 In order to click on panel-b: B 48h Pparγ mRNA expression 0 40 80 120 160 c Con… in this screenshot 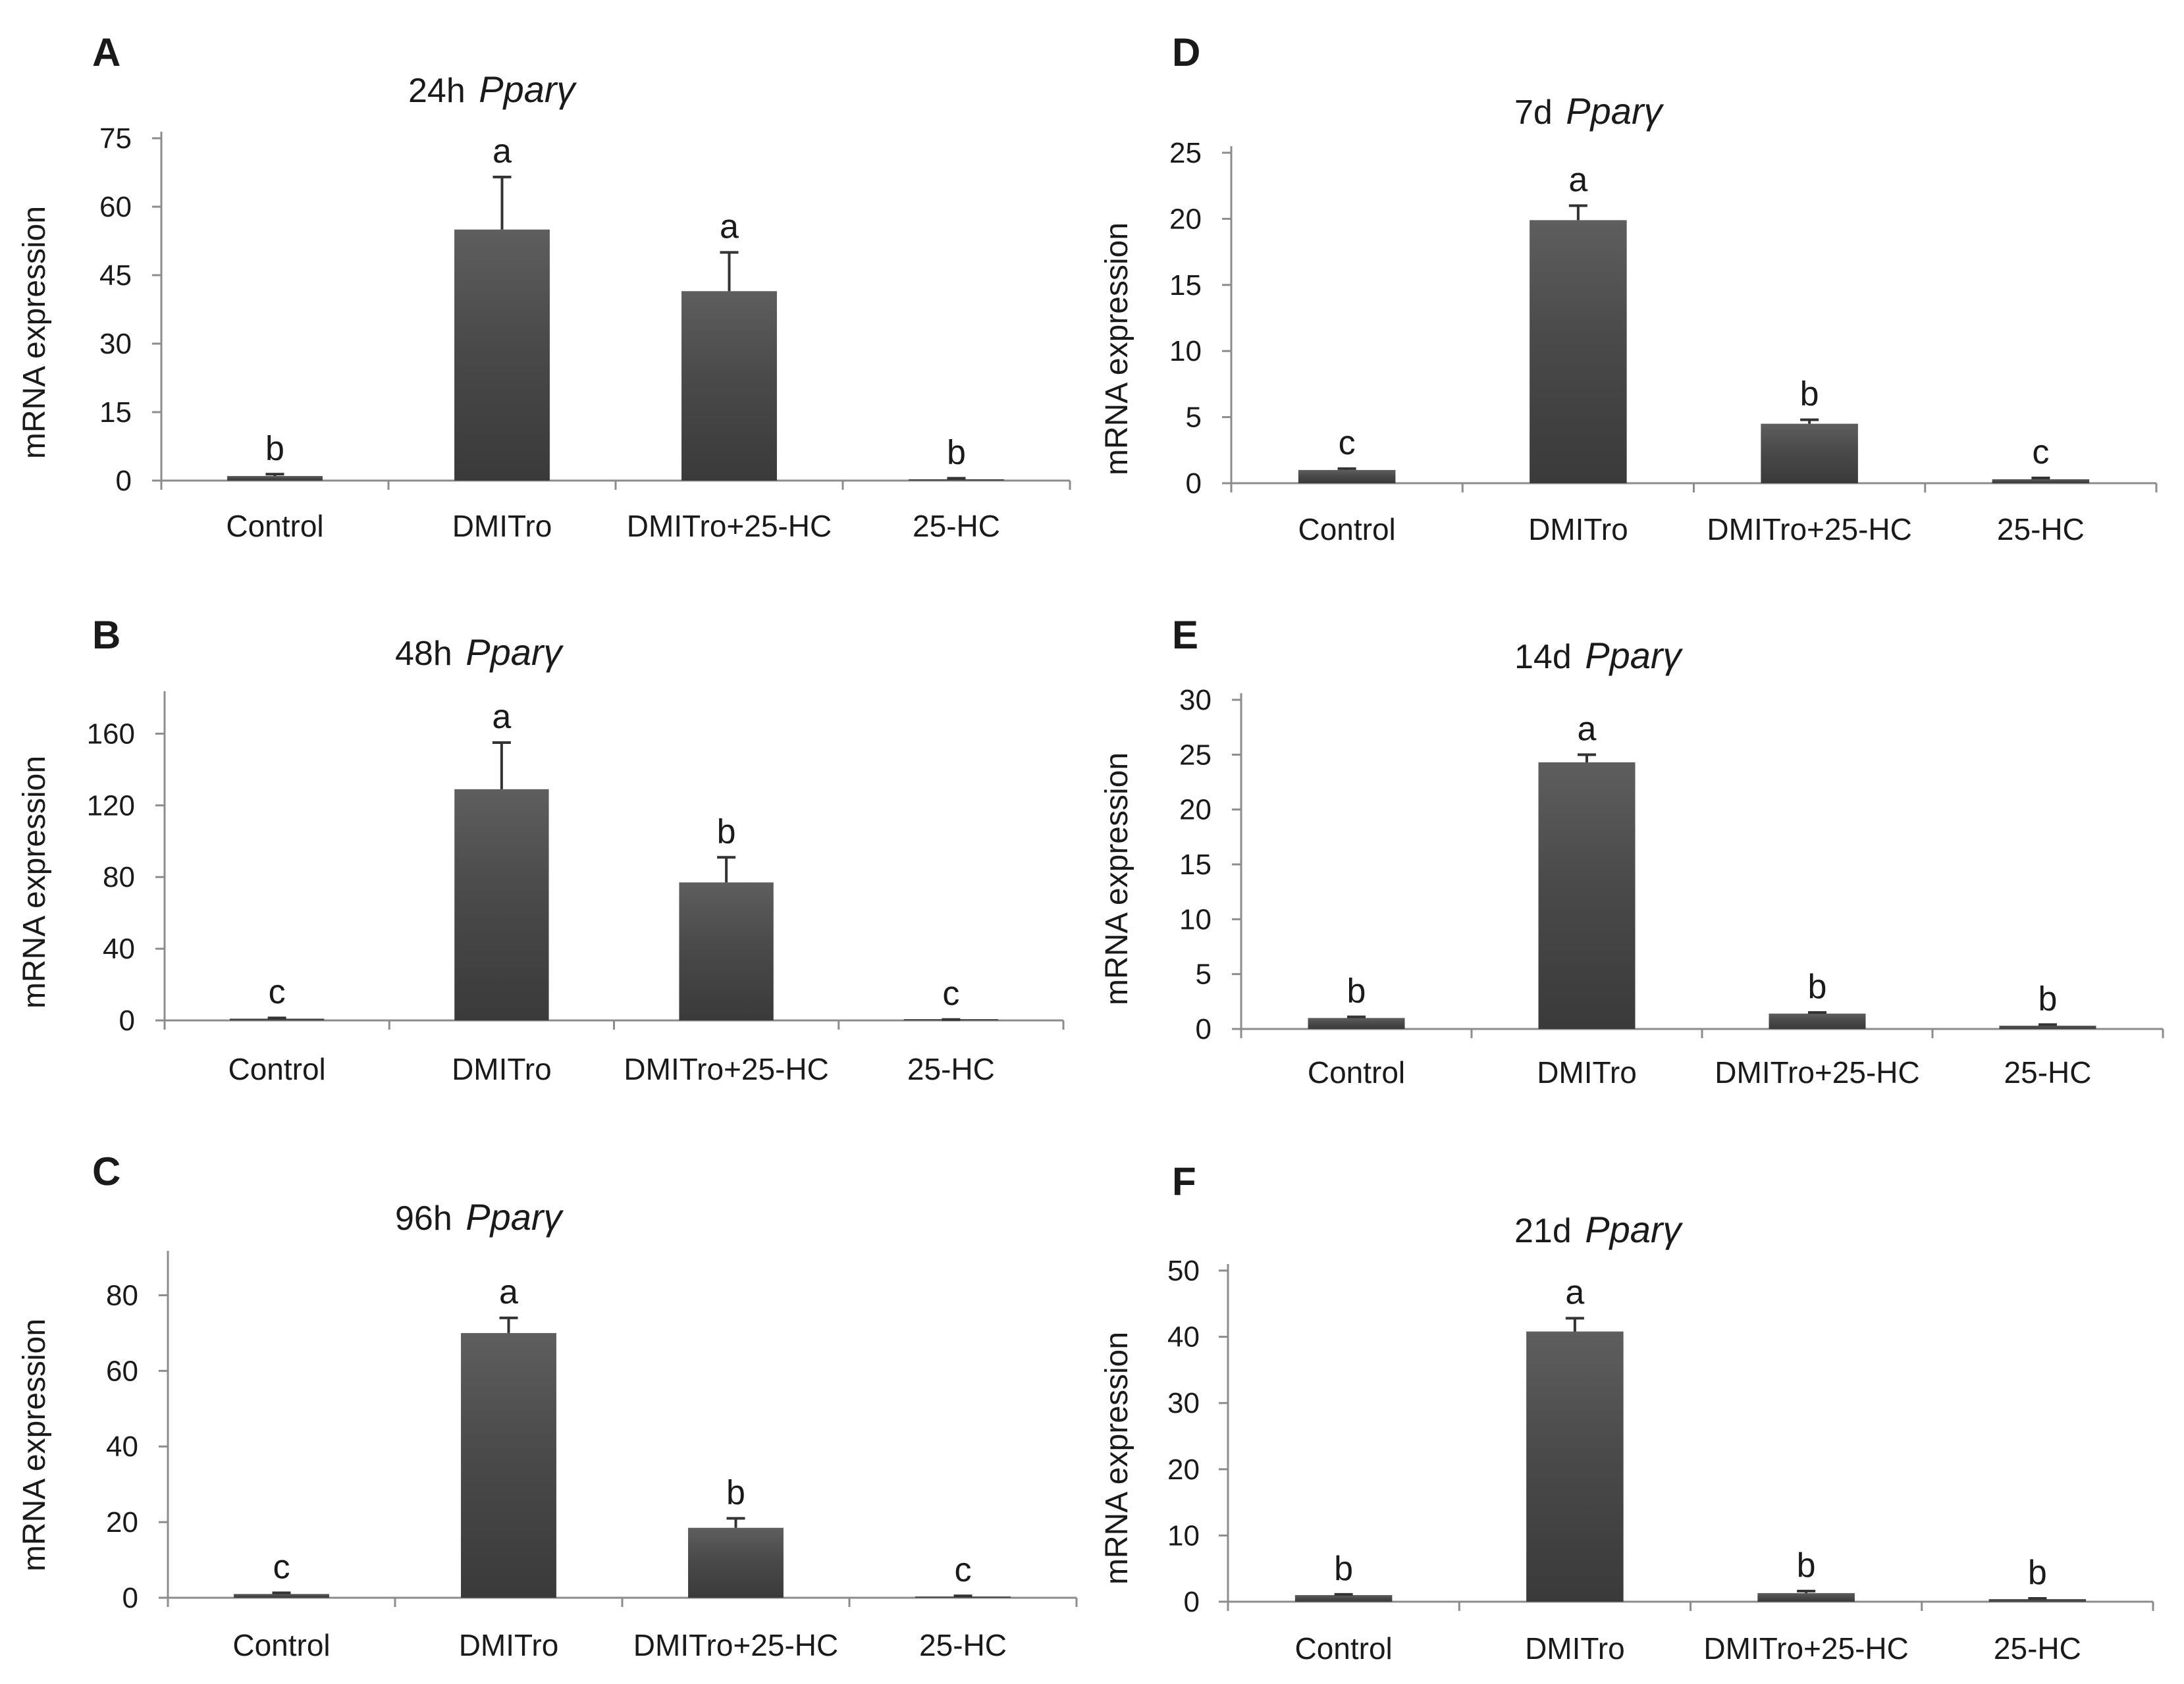, I will do `click(541, 849)`.